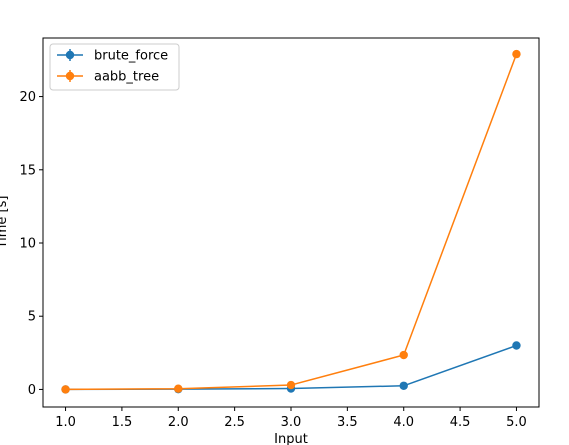 The image size is (569, 445). I want to click on x-tick-label: 5.0, so click(516, 422).